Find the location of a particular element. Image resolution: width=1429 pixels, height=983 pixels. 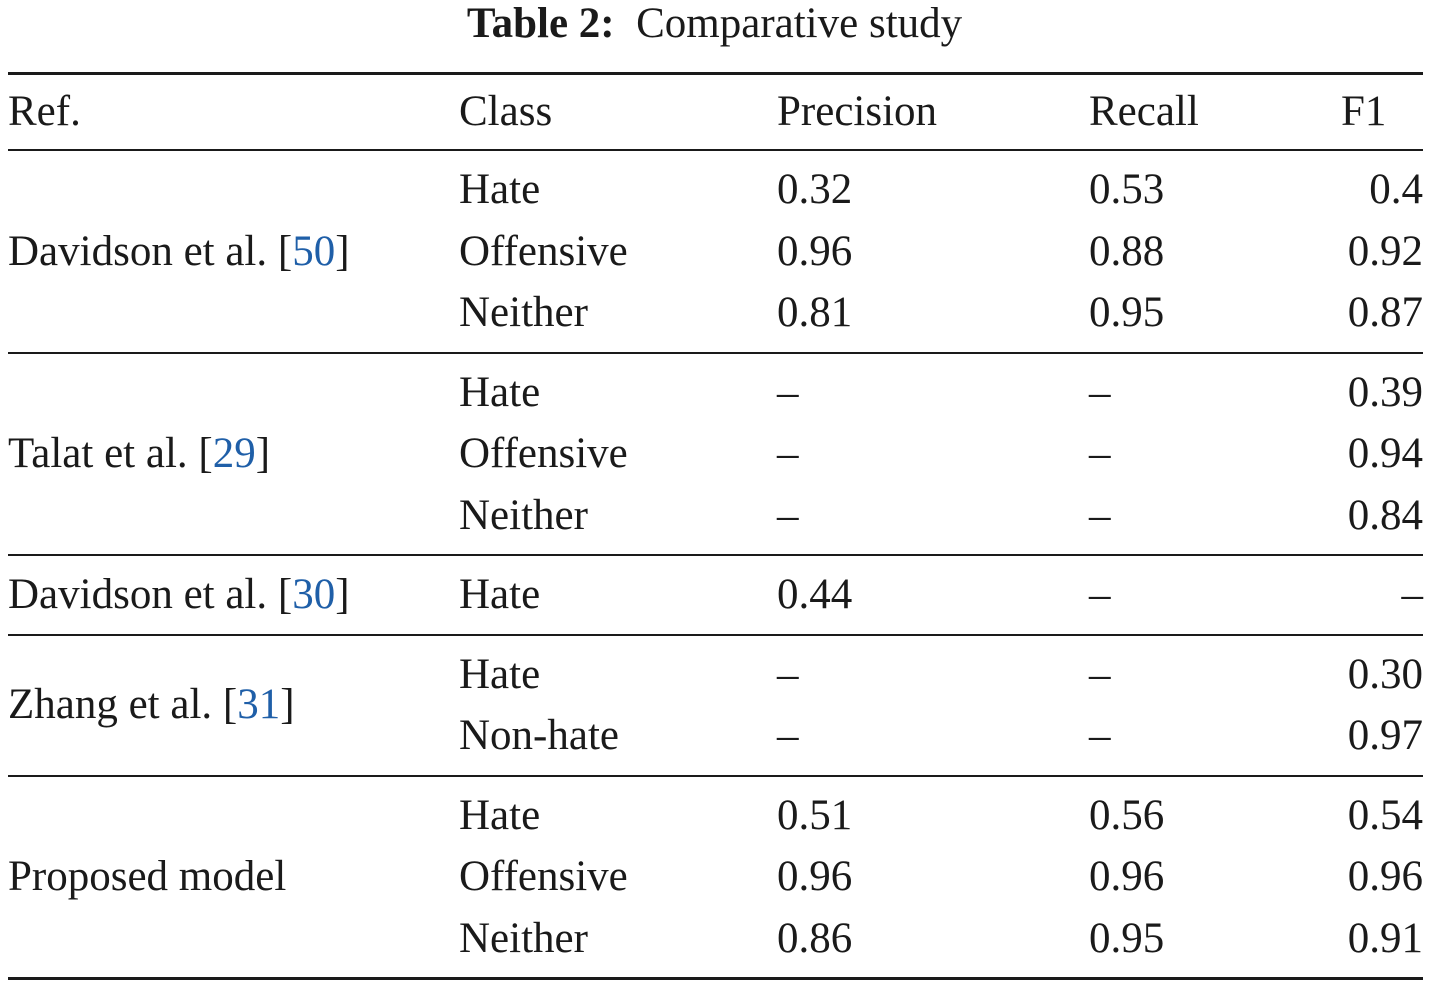

recall-column: – – is located at coordinates (1215, 705).